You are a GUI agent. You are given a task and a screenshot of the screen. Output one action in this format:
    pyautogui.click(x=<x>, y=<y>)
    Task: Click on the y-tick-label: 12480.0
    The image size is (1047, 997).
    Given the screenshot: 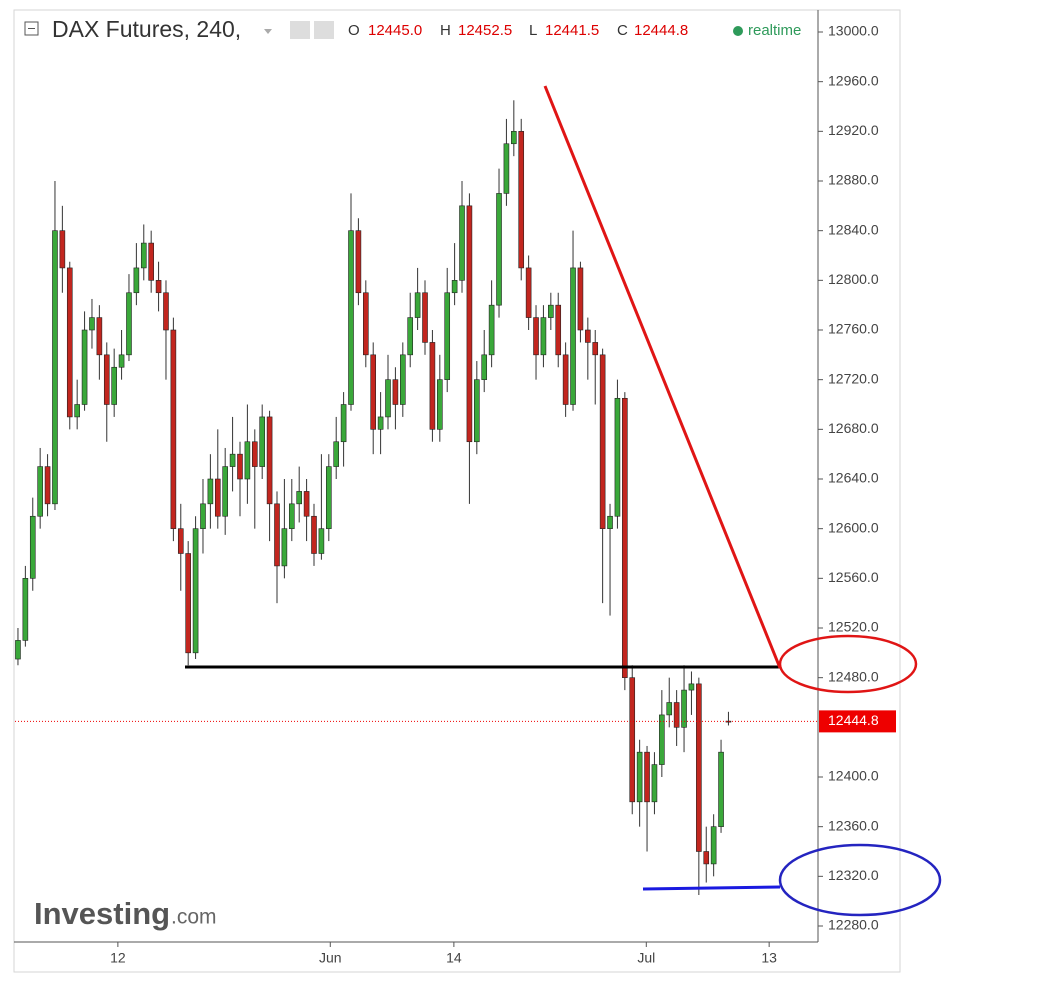 What is the action you would take?
    pyautogui.click(x=853, y=676)
    